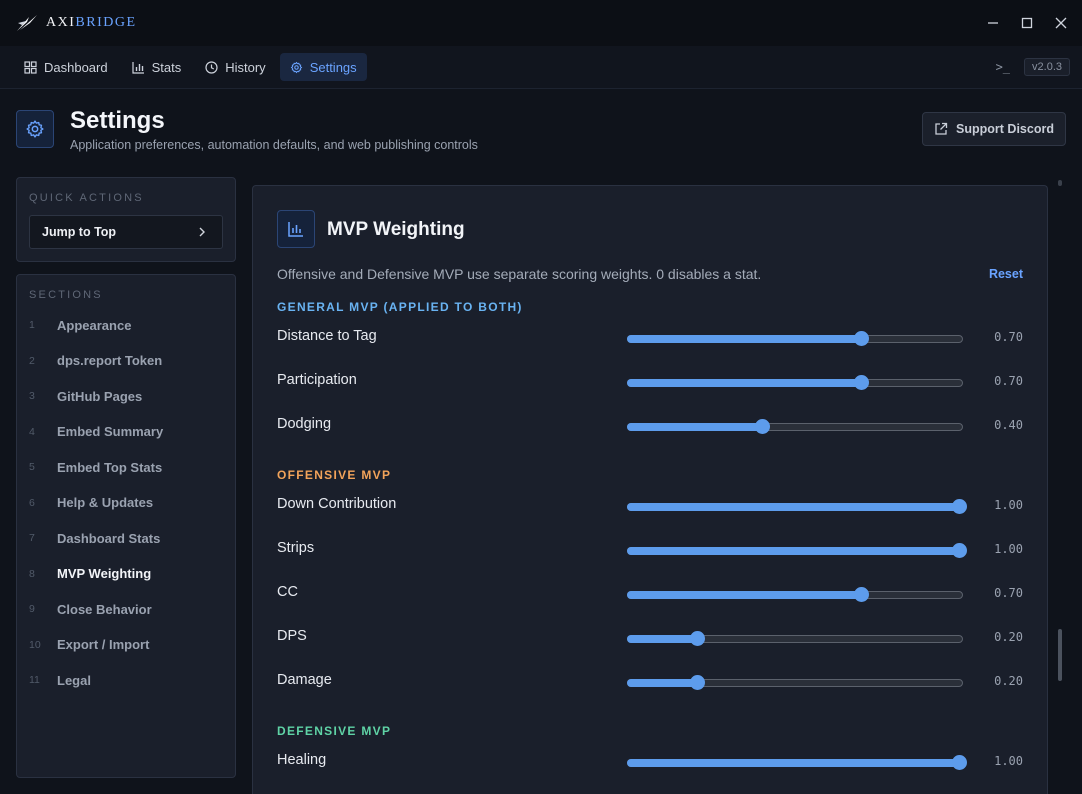 This screenshot has width=1082, height=794. I want to click on sidebar-item-mvp-weighting: 8 MVP Weighting, so click(90, 574).